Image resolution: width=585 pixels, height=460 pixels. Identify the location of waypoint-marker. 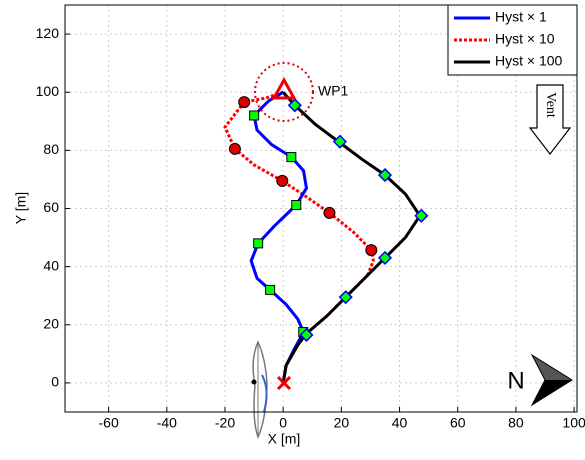
(284, 88).